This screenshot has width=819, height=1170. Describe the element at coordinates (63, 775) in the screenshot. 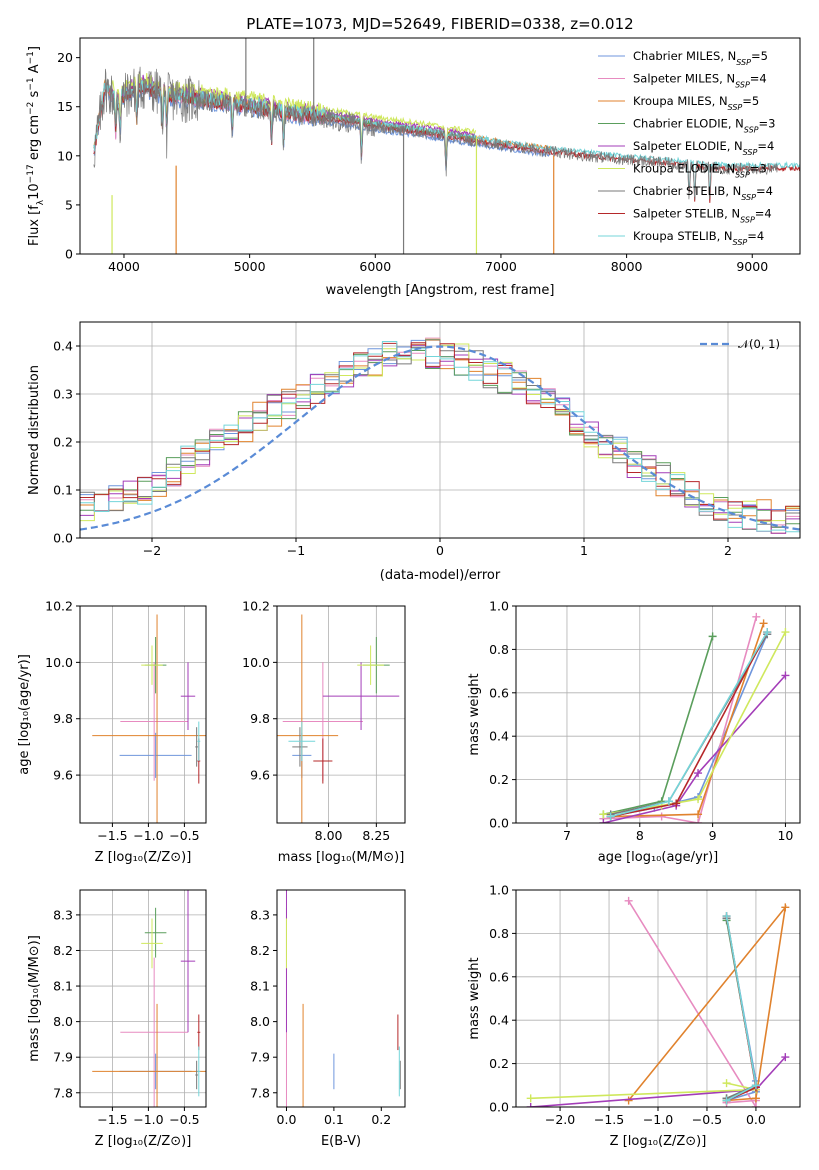

I see `y-tick-label: 9.6` at that location.